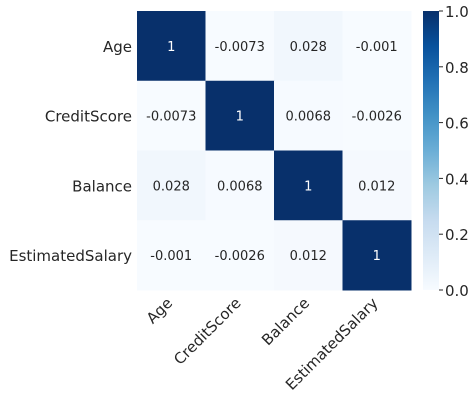 The height and width of the screenshot is (403, 474). I want to click on y-tick-label: Age, so click(117, 47).